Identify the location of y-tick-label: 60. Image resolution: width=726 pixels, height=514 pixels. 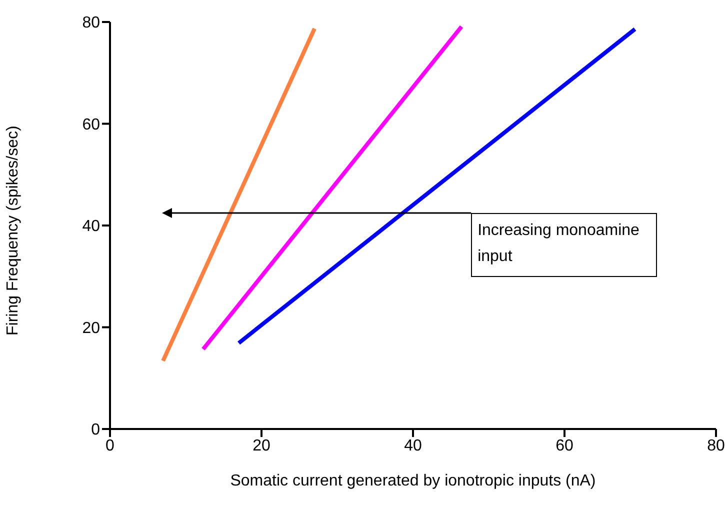
(91, 125).